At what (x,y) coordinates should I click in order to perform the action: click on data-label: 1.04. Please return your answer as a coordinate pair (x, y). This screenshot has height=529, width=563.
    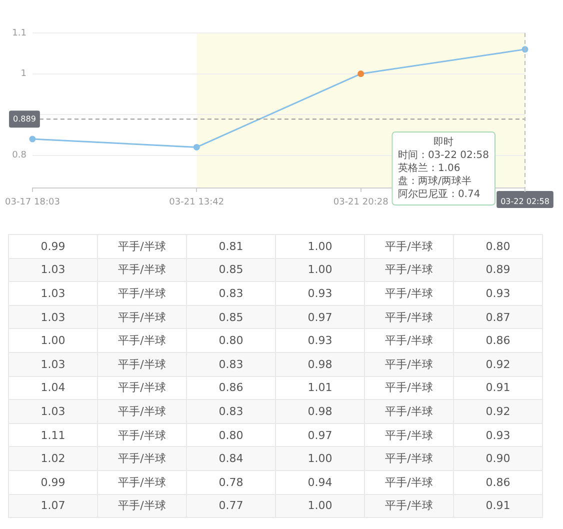
    Looking at the image, I should click on (53, 388).